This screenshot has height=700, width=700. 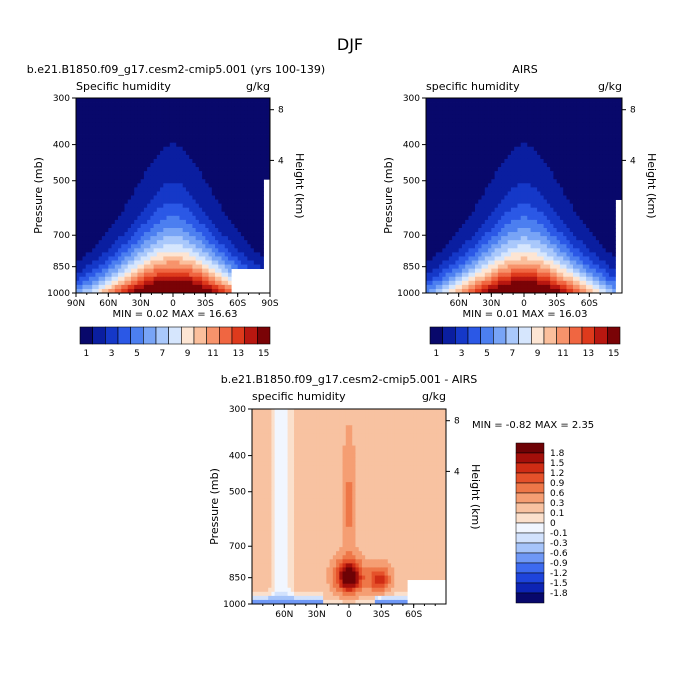 I want to click on colorbar-label: 3, so click(x=112, y=354).